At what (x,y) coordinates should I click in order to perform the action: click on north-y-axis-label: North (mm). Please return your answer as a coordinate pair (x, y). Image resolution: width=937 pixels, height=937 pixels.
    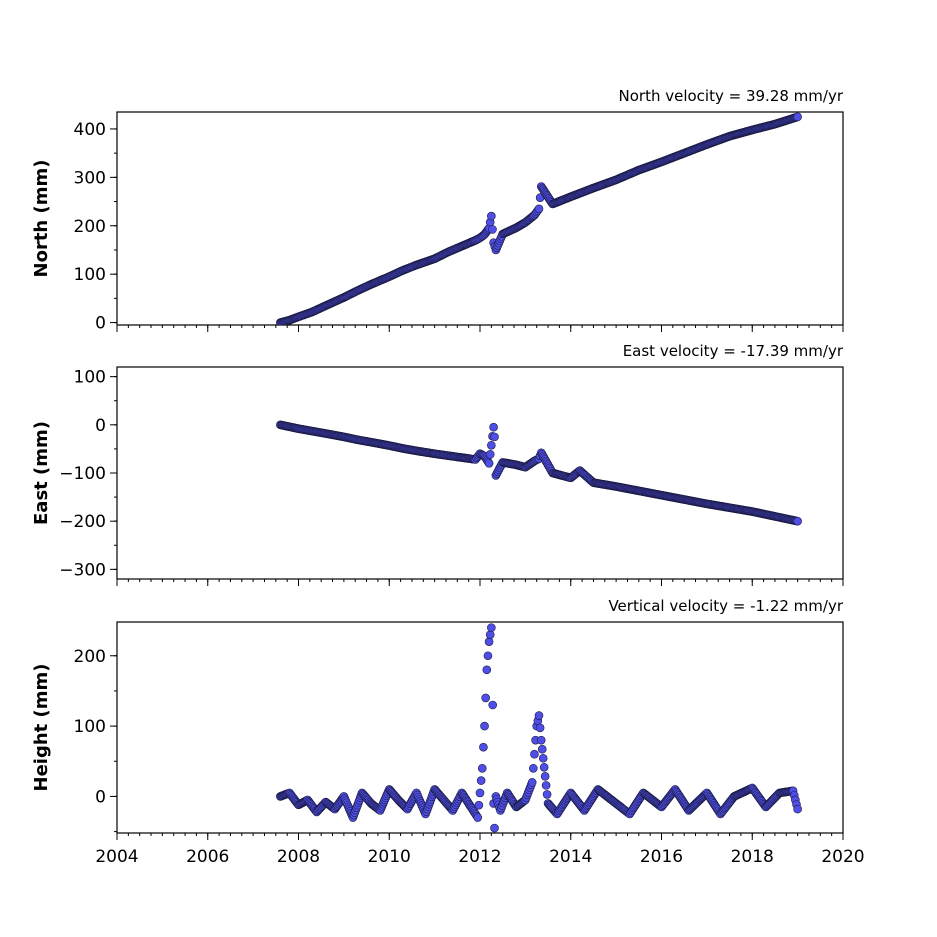
    Looking at the image, I should click on (41, 219).